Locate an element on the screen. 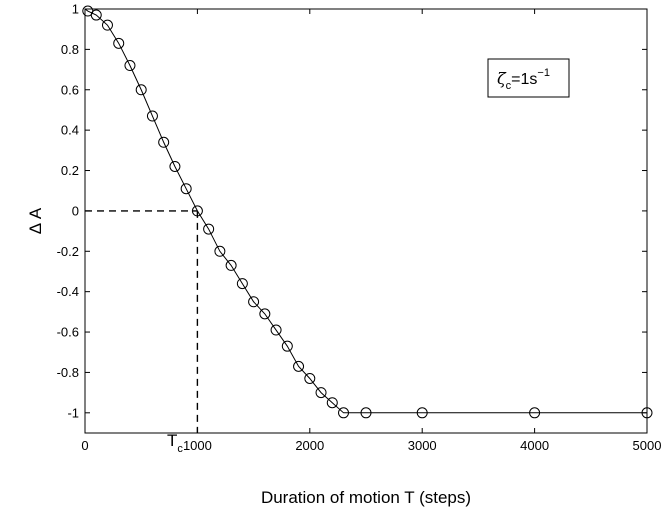 The image size is (667, 513). x-tick-label: 5000 is located at coordinates (647, 445).